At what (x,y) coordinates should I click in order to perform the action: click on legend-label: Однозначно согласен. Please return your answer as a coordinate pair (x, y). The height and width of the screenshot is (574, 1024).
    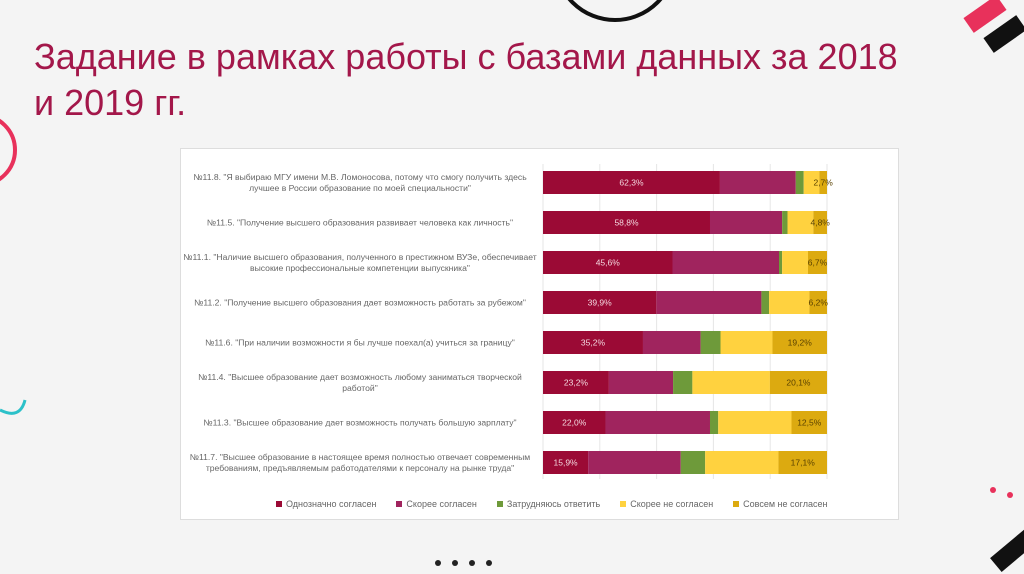
    Looking at the image, I should click on (331, 504).